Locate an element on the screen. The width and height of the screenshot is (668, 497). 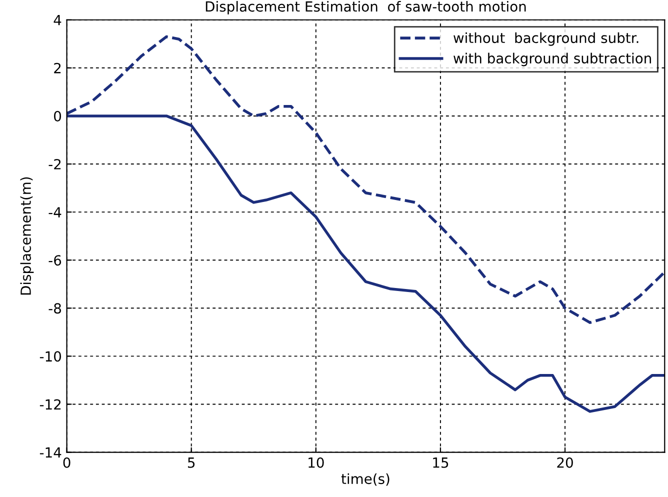
y-tick-label: -2 is located at coordinates (54, 164).